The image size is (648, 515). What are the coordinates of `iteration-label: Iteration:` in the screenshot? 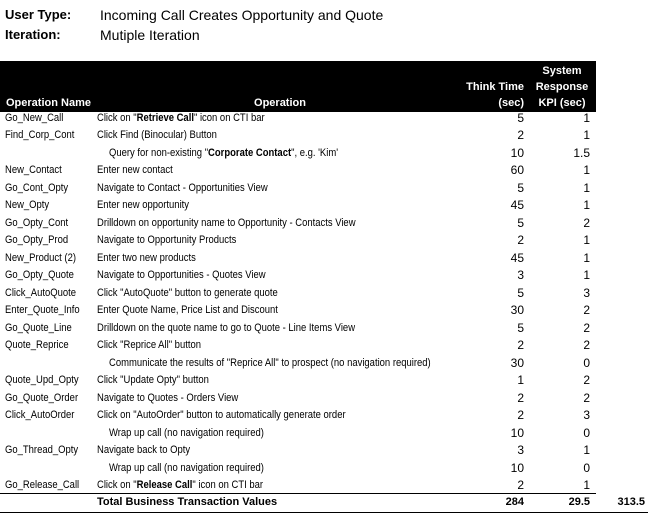 It's located at (33, 34).